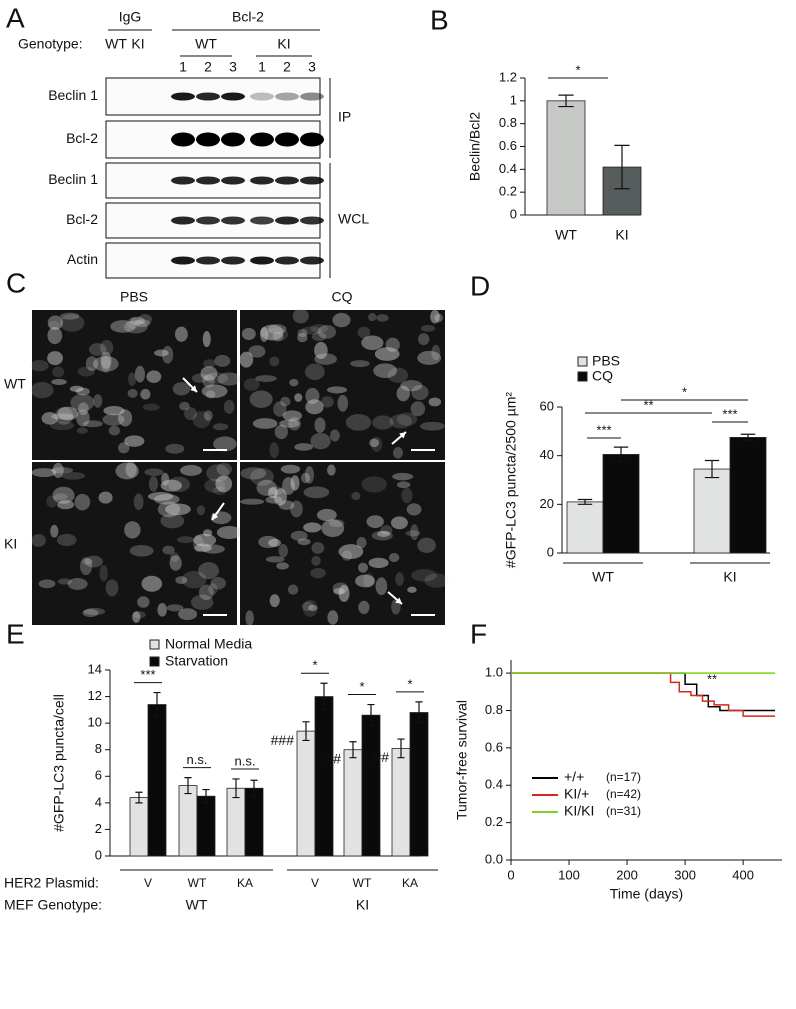 This screenshot has height=1009, width=796. Describe the element at coordinates (606, 361) in the screenshot. I see `legend-label: PBS` at that location.